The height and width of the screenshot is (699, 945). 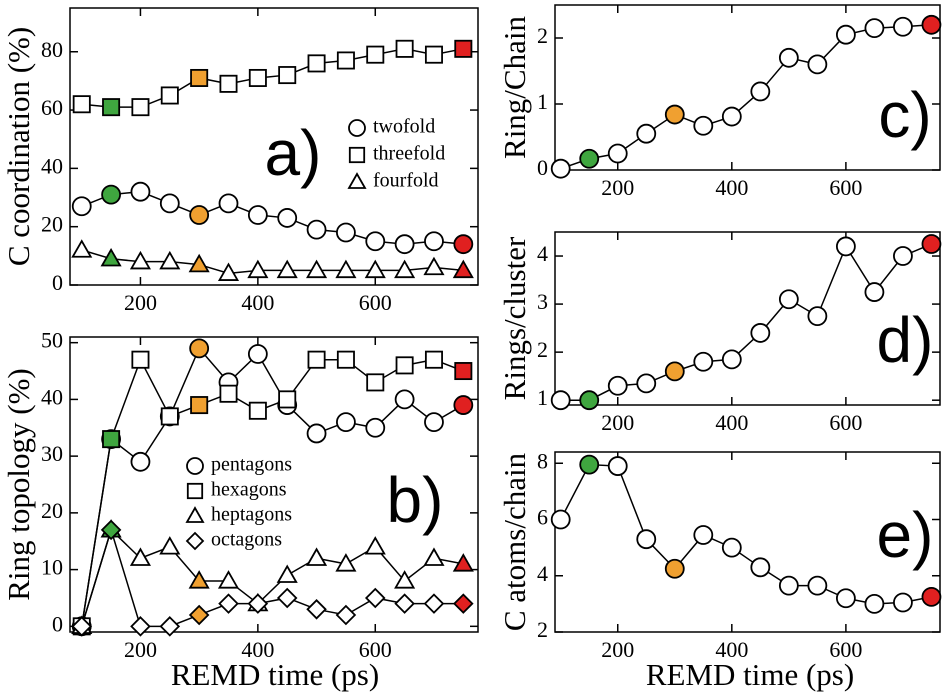 What do you see at coordinates (415, 500) in the screenshot?
I see `panel-label: b)` at bounding box center [415, 500].